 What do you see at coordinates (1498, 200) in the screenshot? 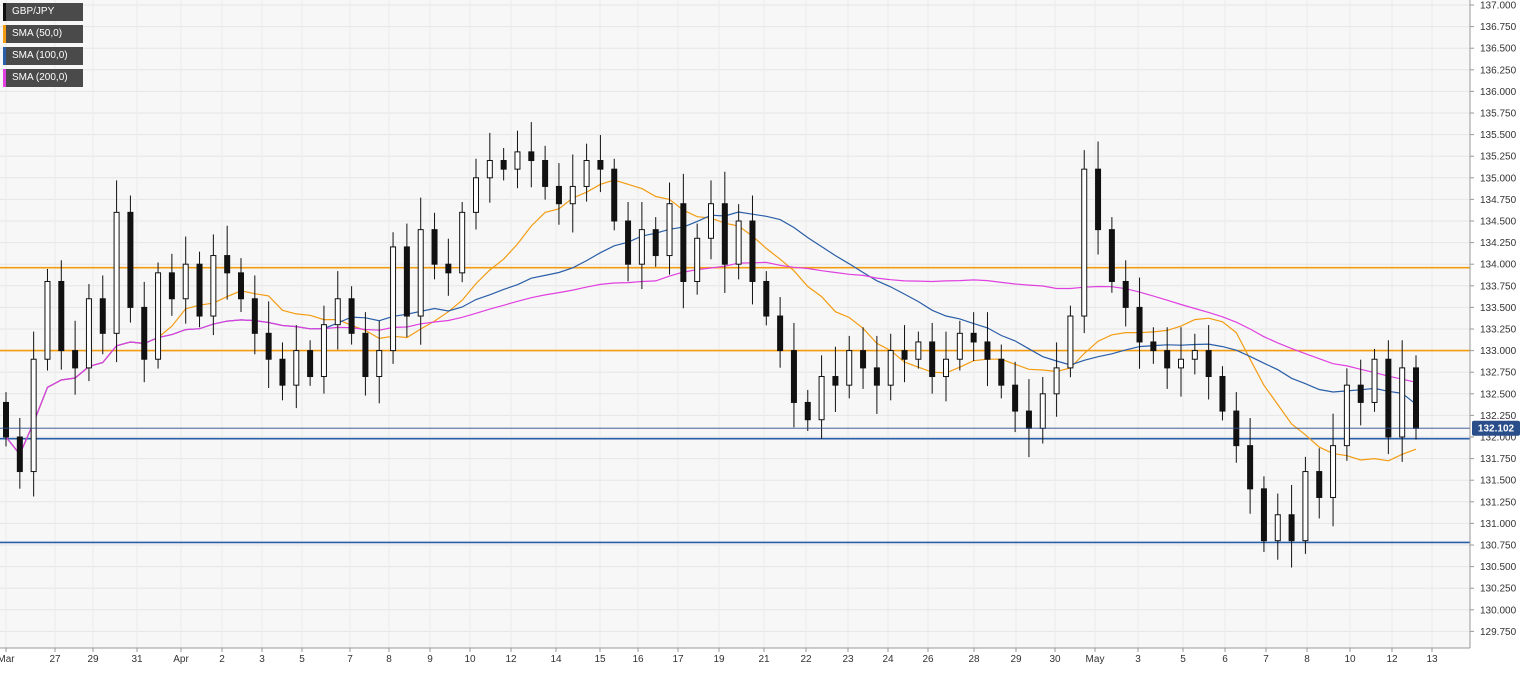
I see `y-tick-label: 134.750` at bounding box center [1498, 200].